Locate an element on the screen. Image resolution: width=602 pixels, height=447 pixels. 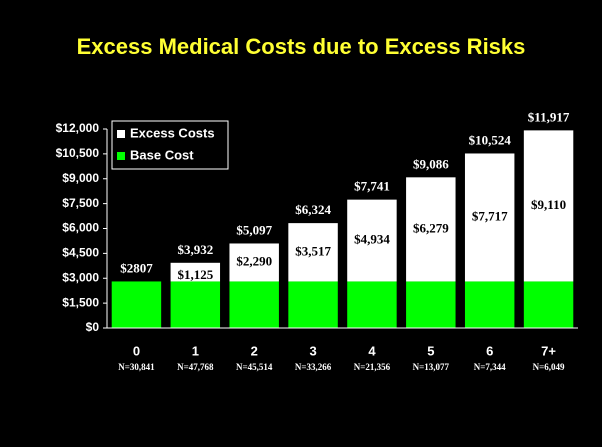
segment-label: $6,279 is located at coordinates (431, 227).